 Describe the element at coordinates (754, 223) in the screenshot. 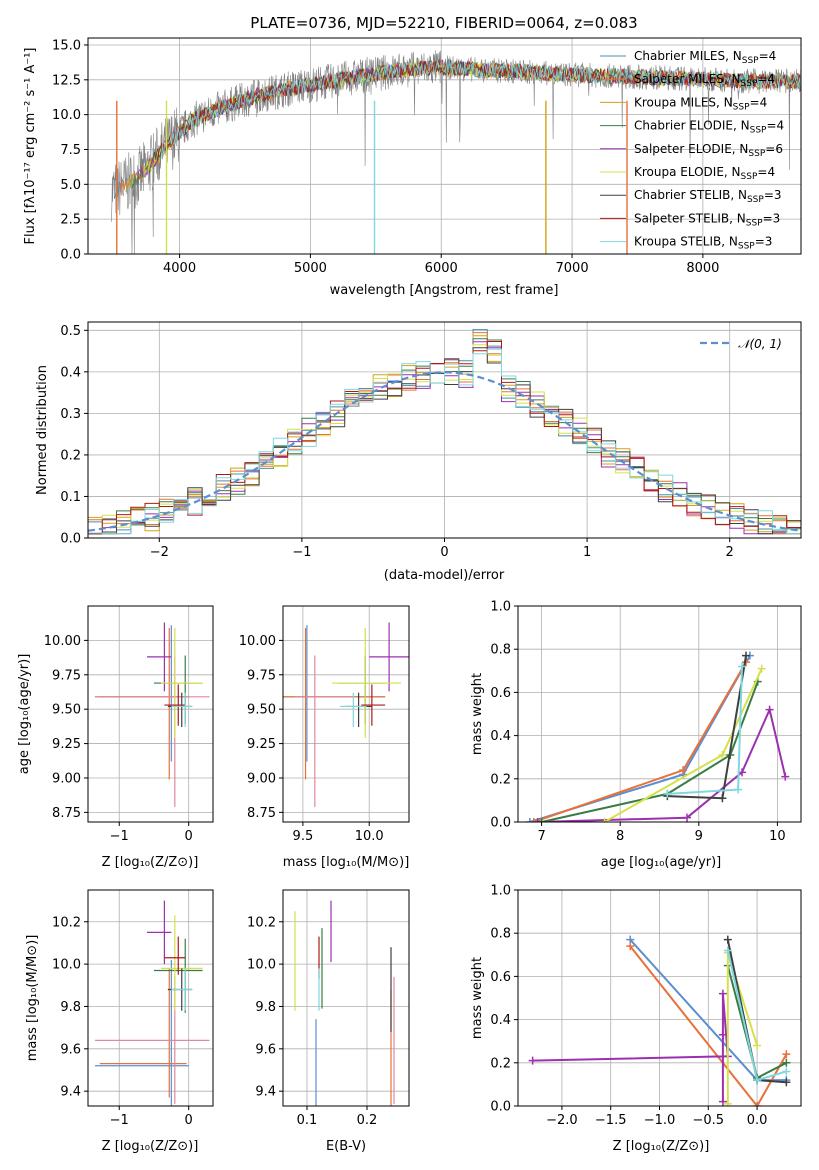

I see `legend-sub-7: SSP` at that location.